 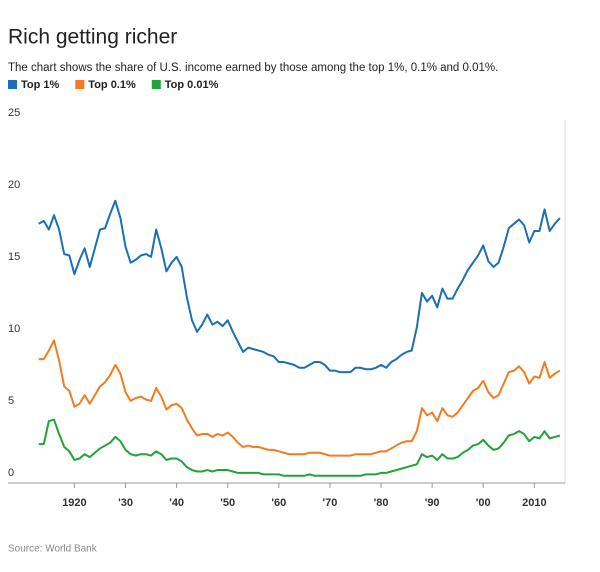 I want to click on x-tick-label: '00, so click(x=483, y=503).